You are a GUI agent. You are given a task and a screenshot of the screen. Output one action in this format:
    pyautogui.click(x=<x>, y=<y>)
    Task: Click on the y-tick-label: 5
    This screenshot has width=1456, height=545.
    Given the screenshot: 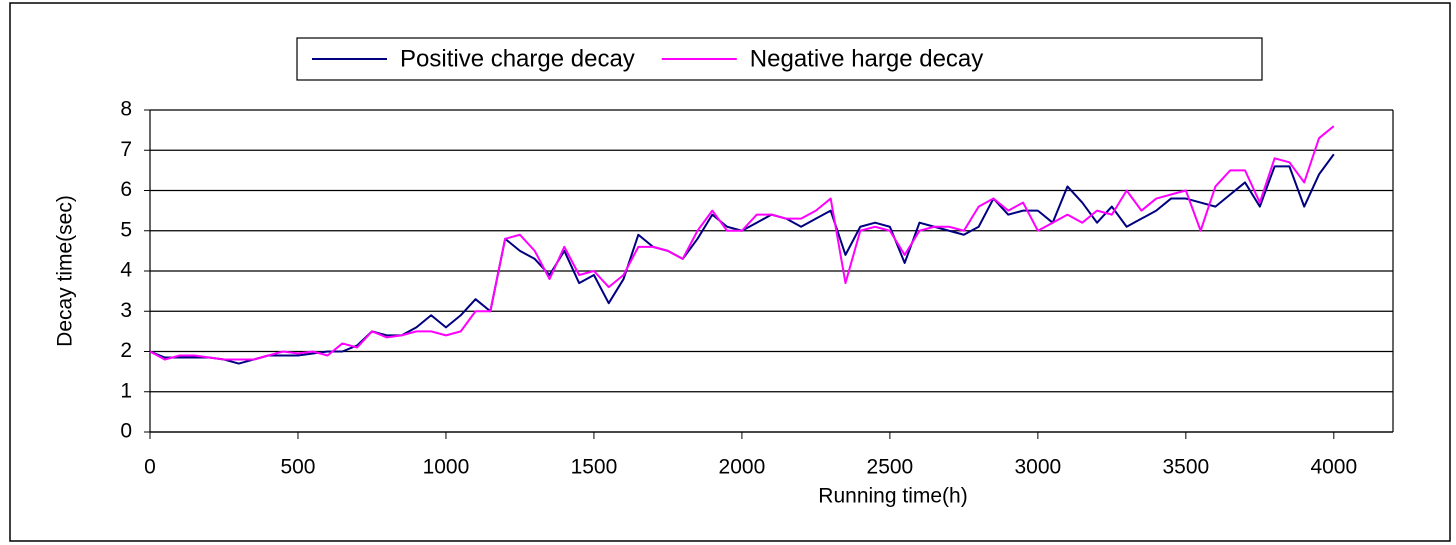 What is the action you would take?
    pyautogui.click(x=126, y=229)
    